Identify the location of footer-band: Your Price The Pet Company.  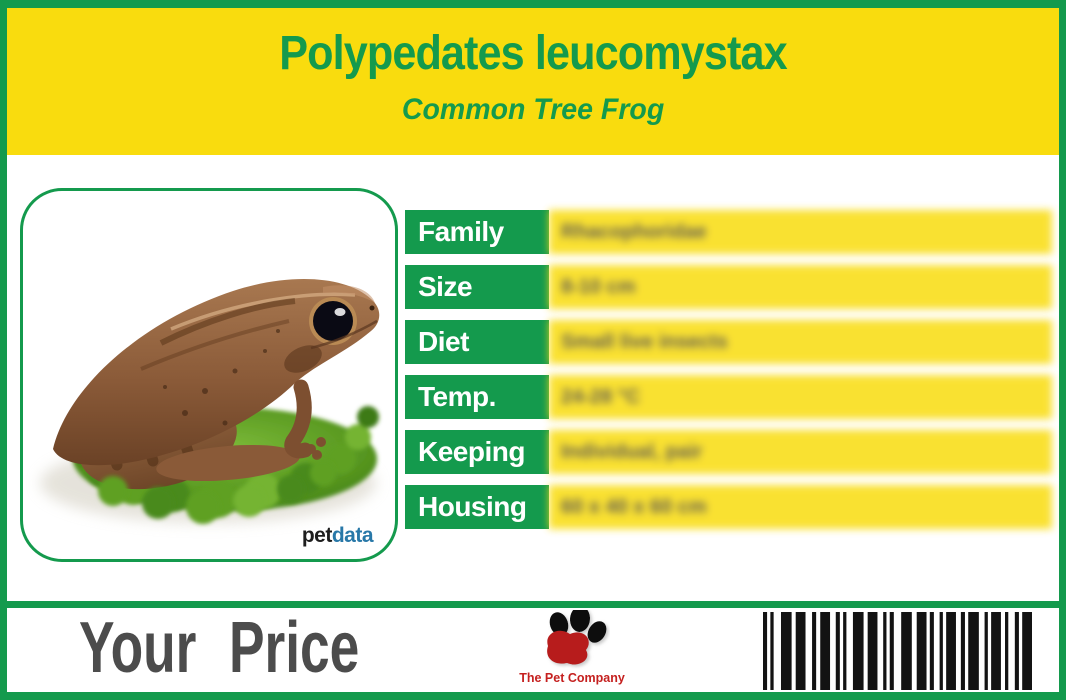
(533, 650).